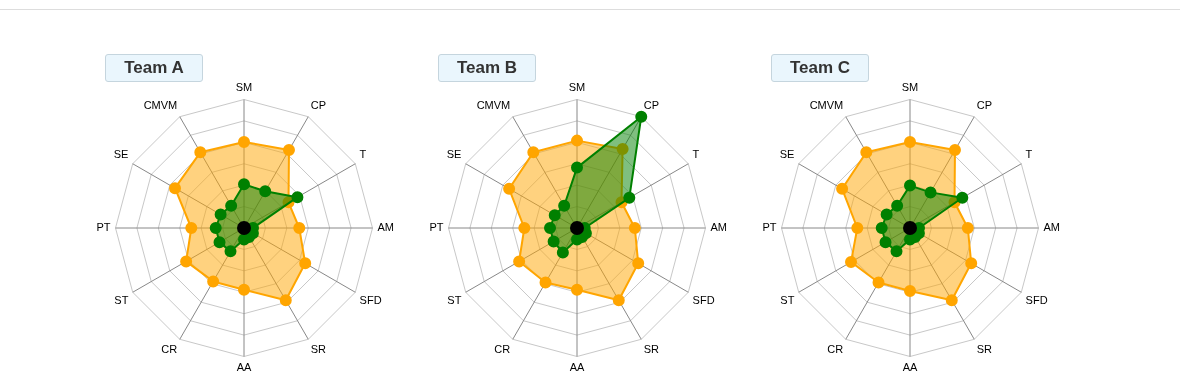 The height and width of the screenshot is (375, 1180). I want to click on chart-title: Team C, so click(820, 68).